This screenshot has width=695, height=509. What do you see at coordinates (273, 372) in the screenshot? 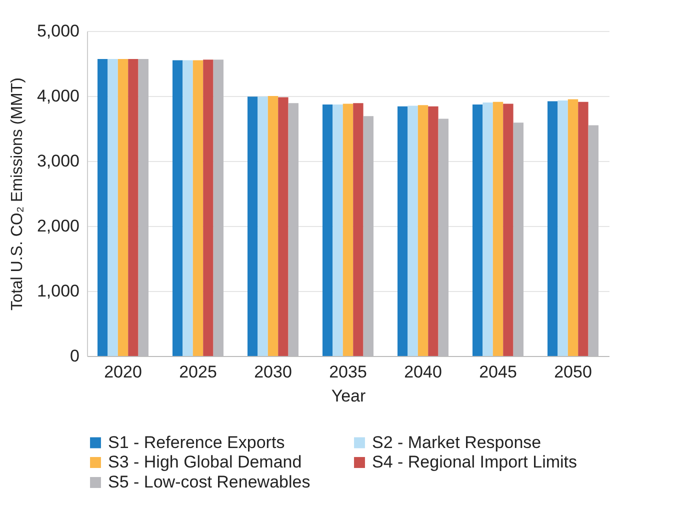
I see `x-tick-label: 2030` at bounding box center [273, 372].